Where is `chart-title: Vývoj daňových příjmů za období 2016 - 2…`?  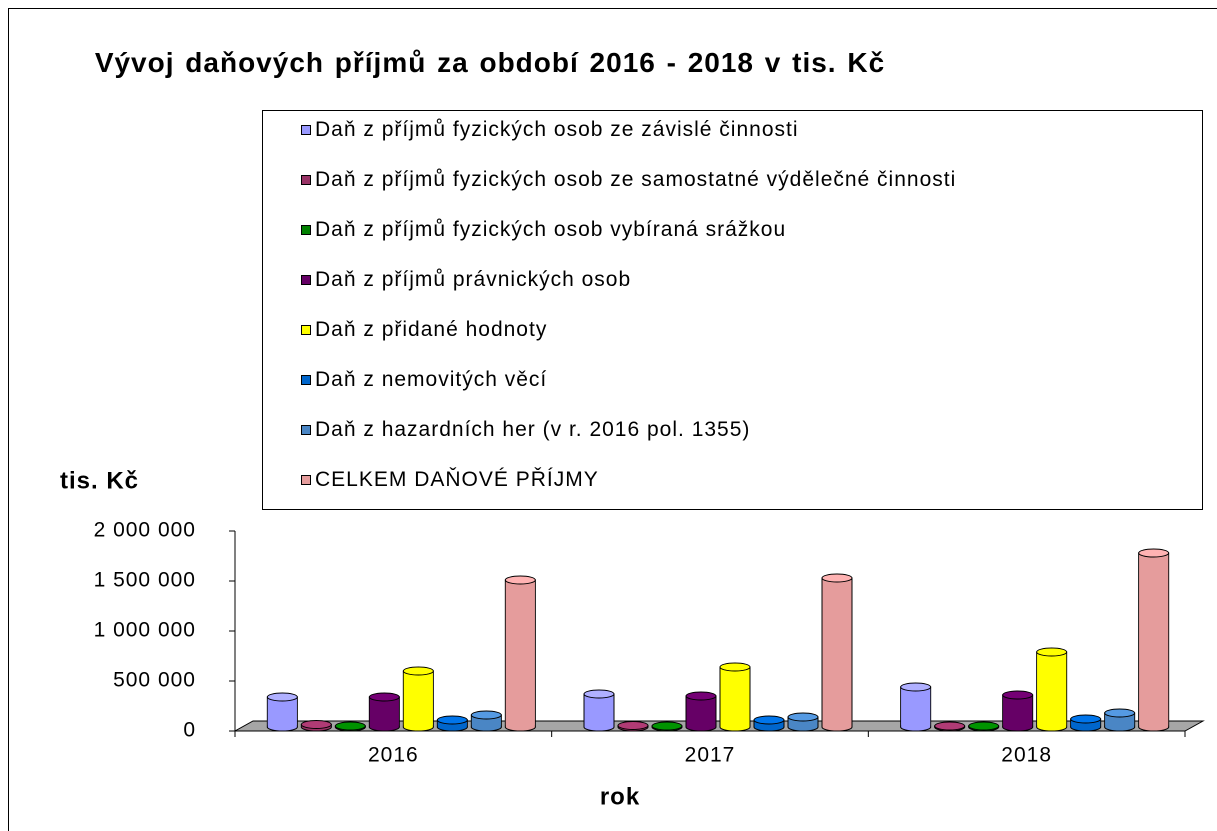 chart-title: Vývoj daňových příjmů za období 2016 - 2… is located at coordinates (490, 63).